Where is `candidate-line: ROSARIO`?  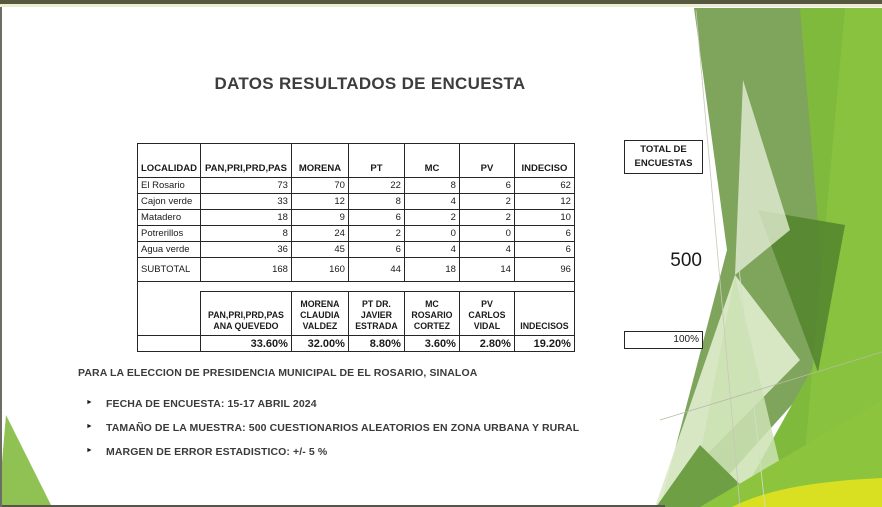 candidate-line: ROSARIO is located at coordinates (432, 315).